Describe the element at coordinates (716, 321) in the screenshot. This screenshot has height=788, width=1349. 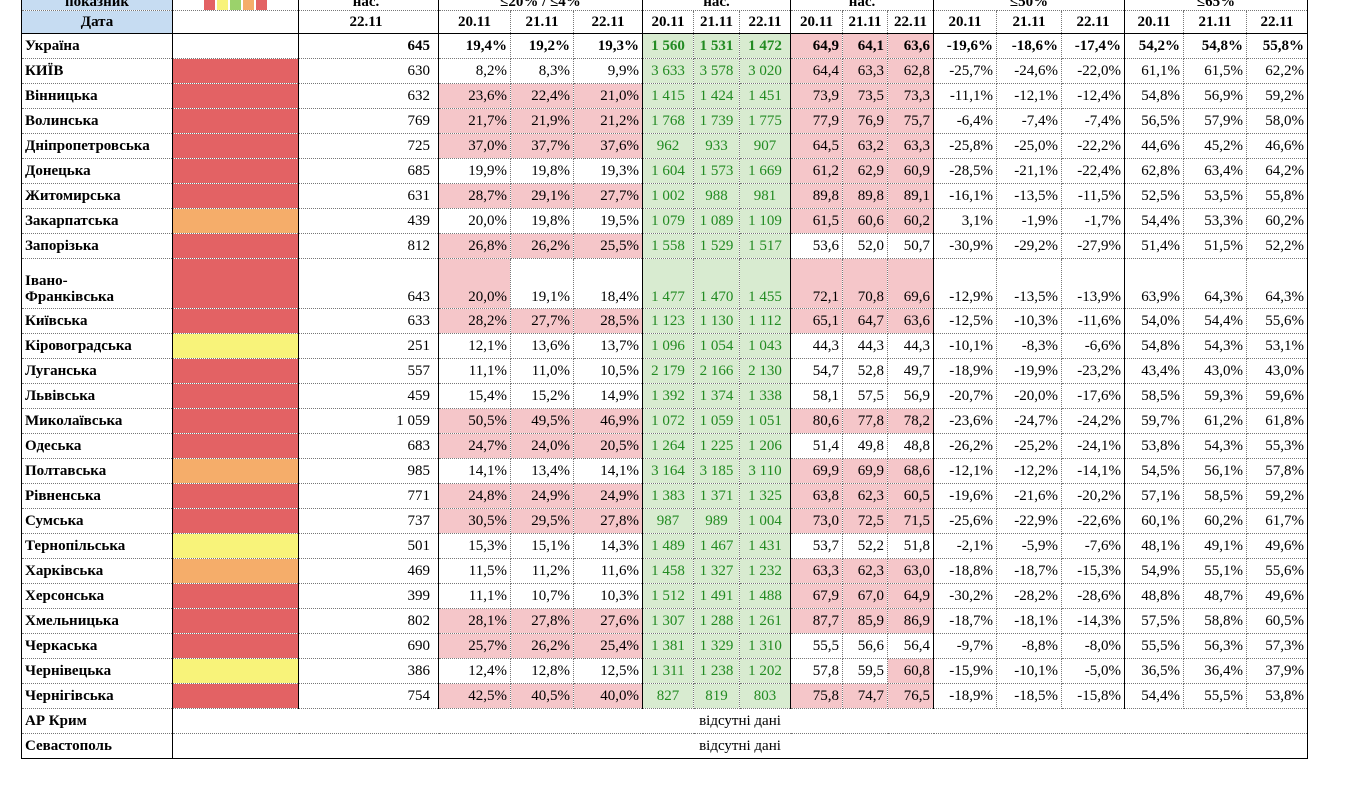
I see `g-cell: 1 130` at that location.